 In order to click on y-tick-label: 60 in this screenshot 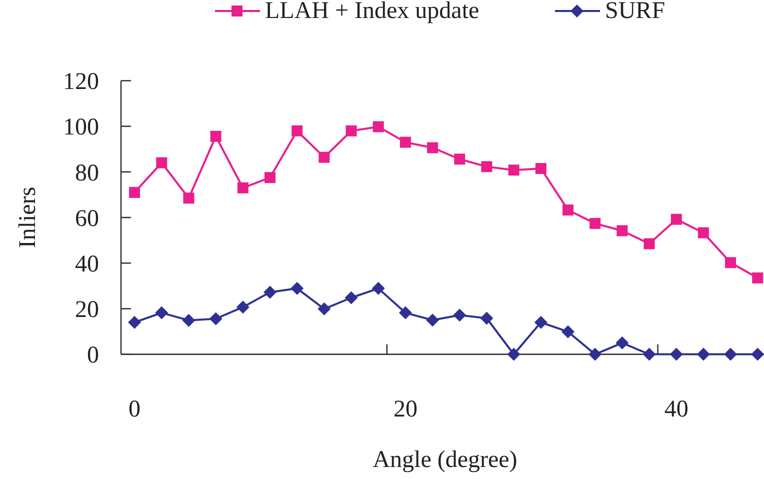, I will do `click(87, 219)`.